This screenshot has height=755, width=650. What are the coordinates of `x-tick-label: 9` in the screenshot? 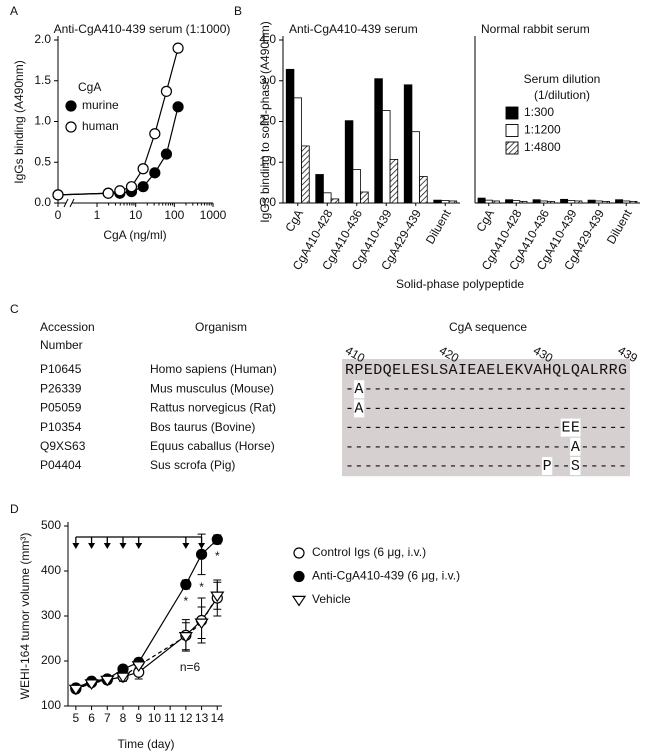 It's located at (138, 718).